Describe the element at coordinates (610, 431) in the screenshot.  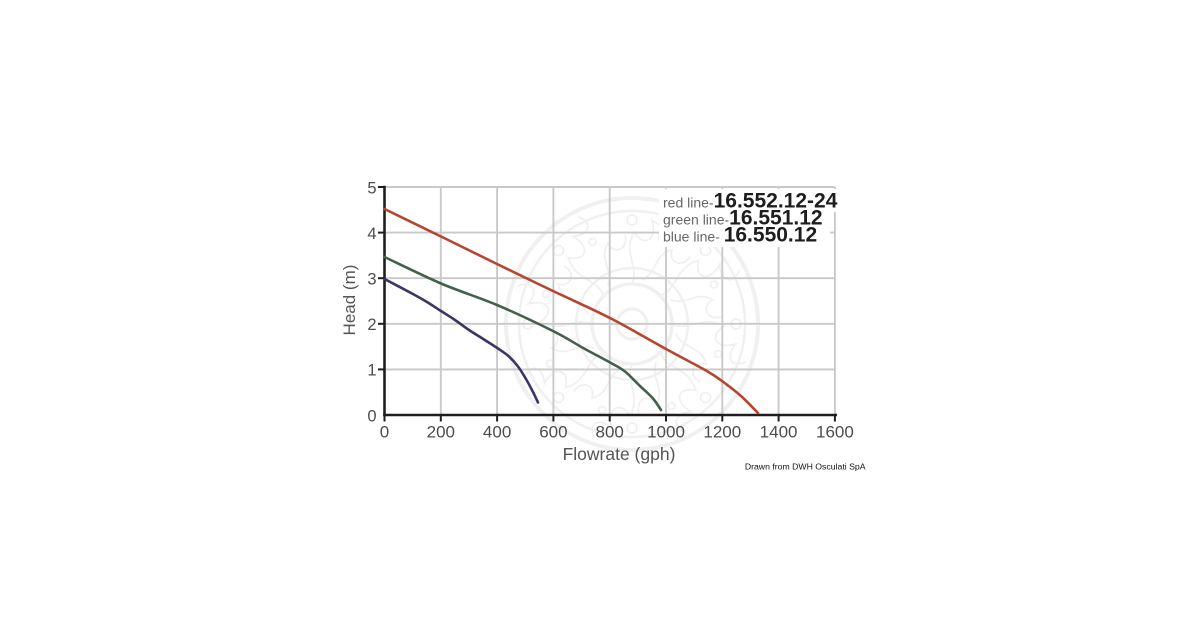
I see `svg-text: 800` at that location.